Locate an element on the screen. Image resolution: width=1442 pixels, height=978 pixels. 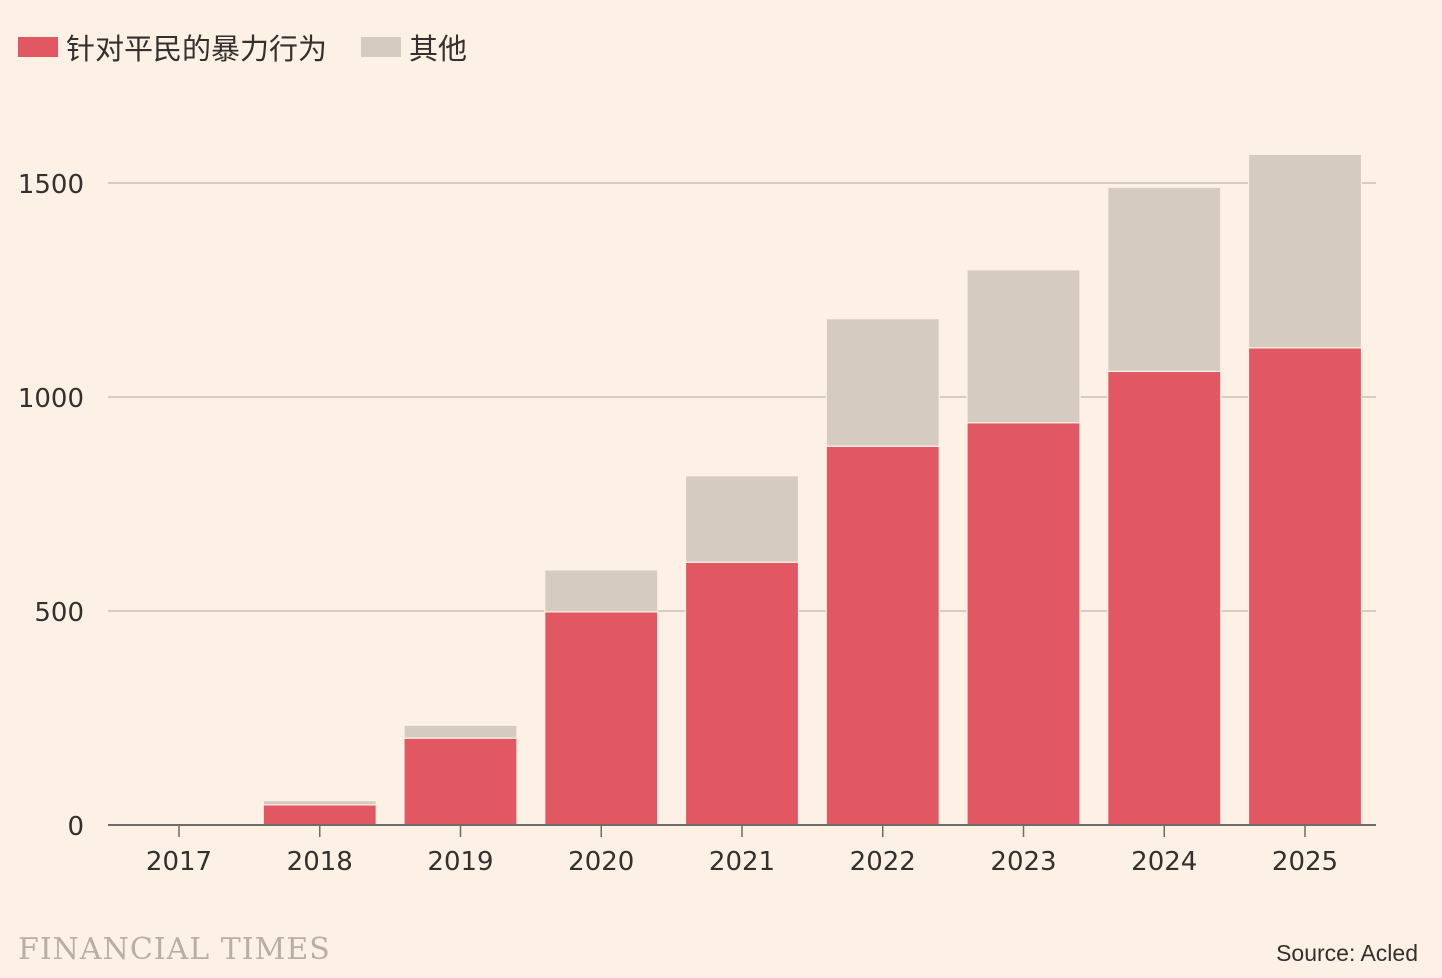
bar-other-2022 is located at coordinates (882, 382).